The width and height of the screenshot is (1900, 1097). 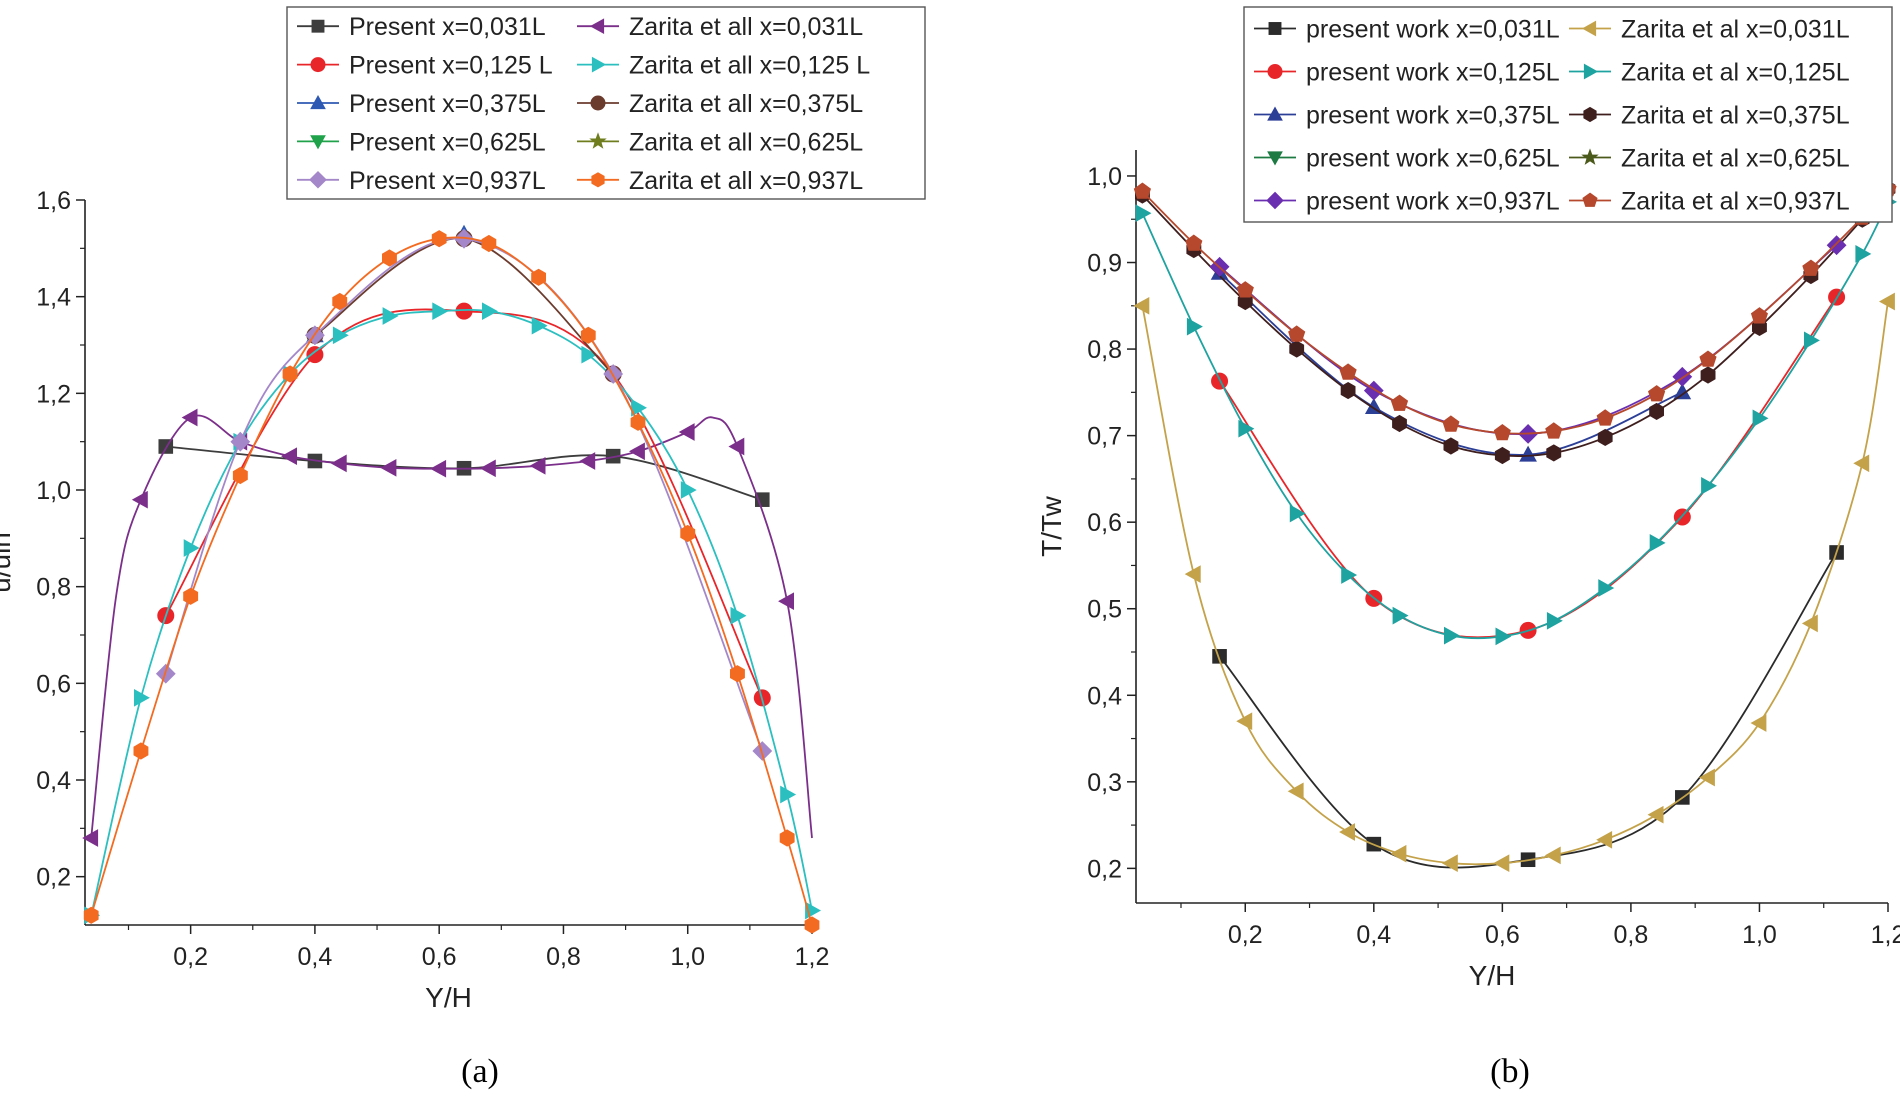 I want to click on charta-legend-item: Zarita et all x=0,937L, so click(x=720, y=181).